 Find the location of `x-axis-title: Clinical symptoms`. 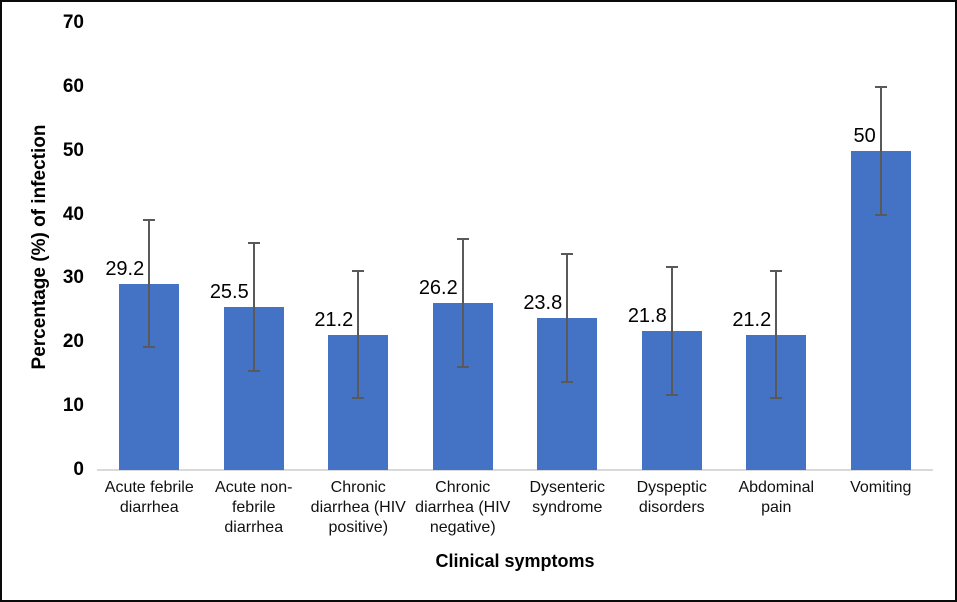

x-axis-title: Clinical symptoms is located at coordinates (515, 561).